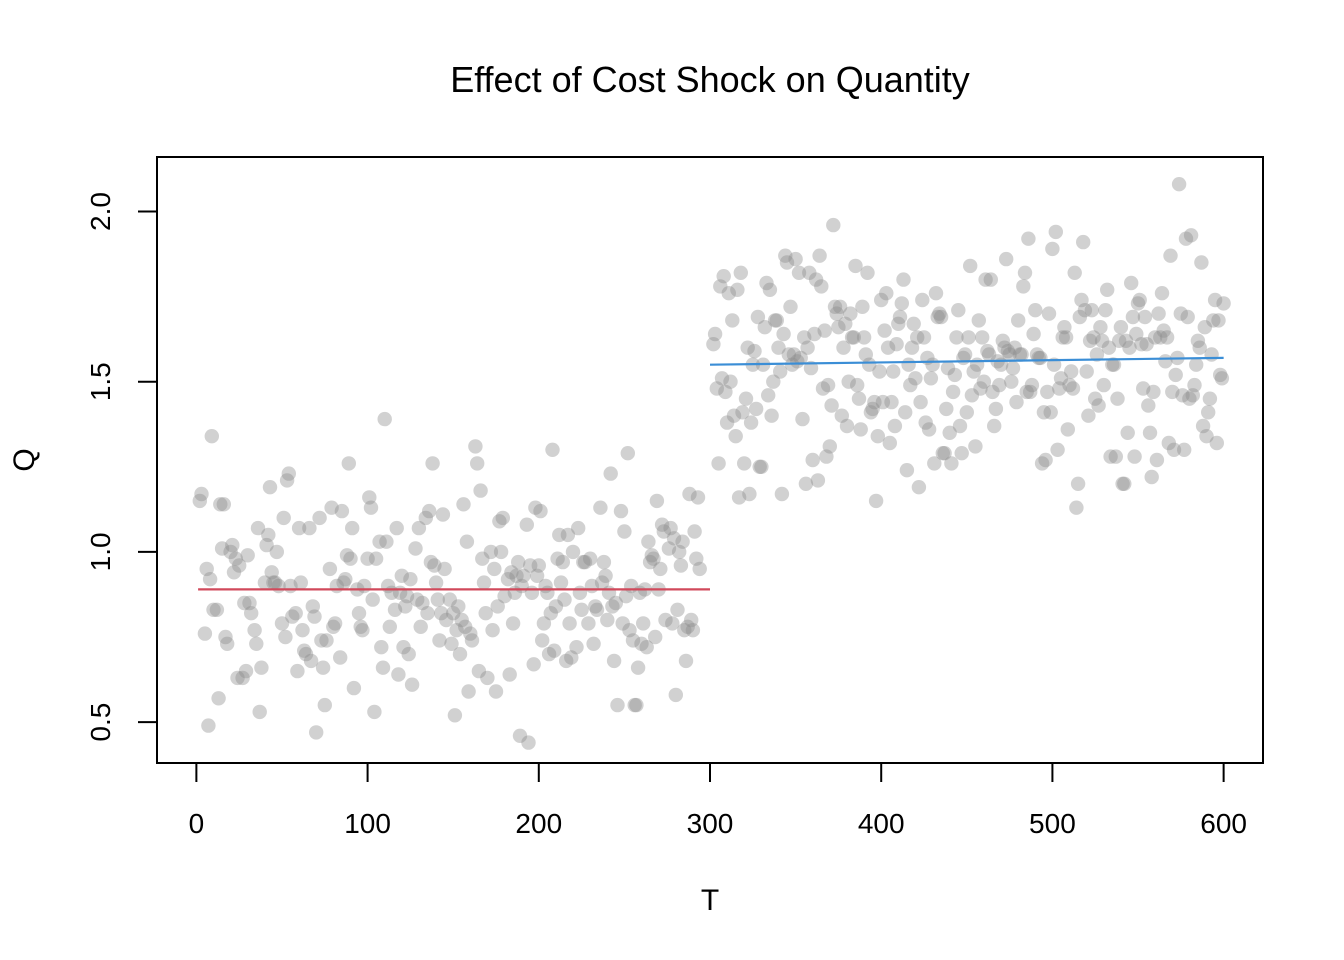 The width and height of the screenshot is (1344, 960). Describe the element at coordinates (710, 900) in the screenshot. I see `x-axis-label: T` at that location.